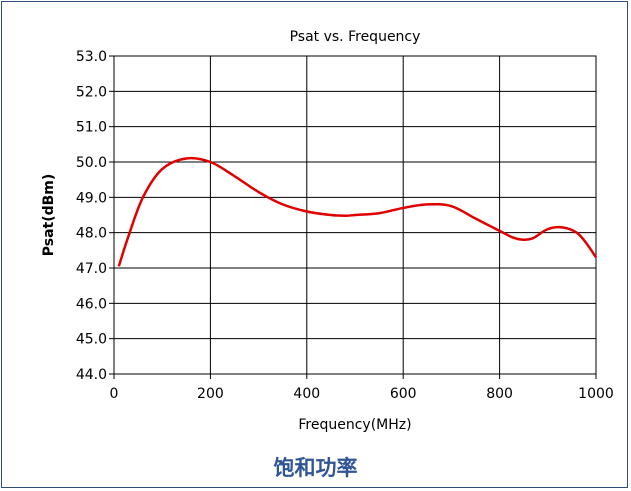 This screenshot has width=631, height=491. Describe the element at coordinates (354, 425) in the screenshot. I see `x-axis-label: Frequency(MHz)` at that location.